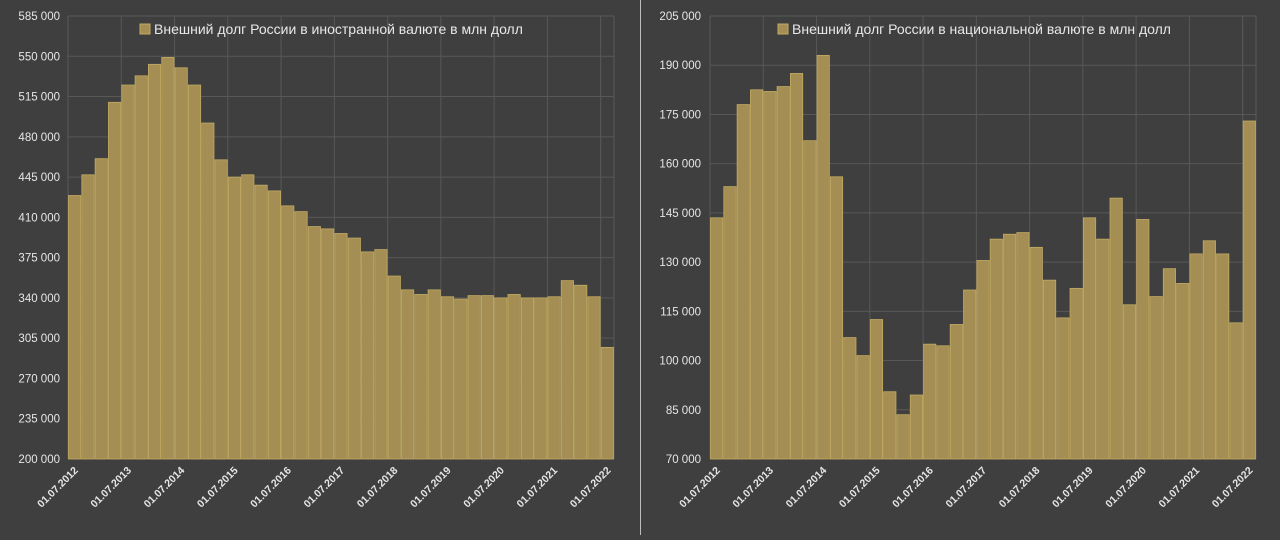 Image resolution: width=1280 pixels, height=540 pixels. I want to click on y-tick-label: 115 000, so click(680, 312).